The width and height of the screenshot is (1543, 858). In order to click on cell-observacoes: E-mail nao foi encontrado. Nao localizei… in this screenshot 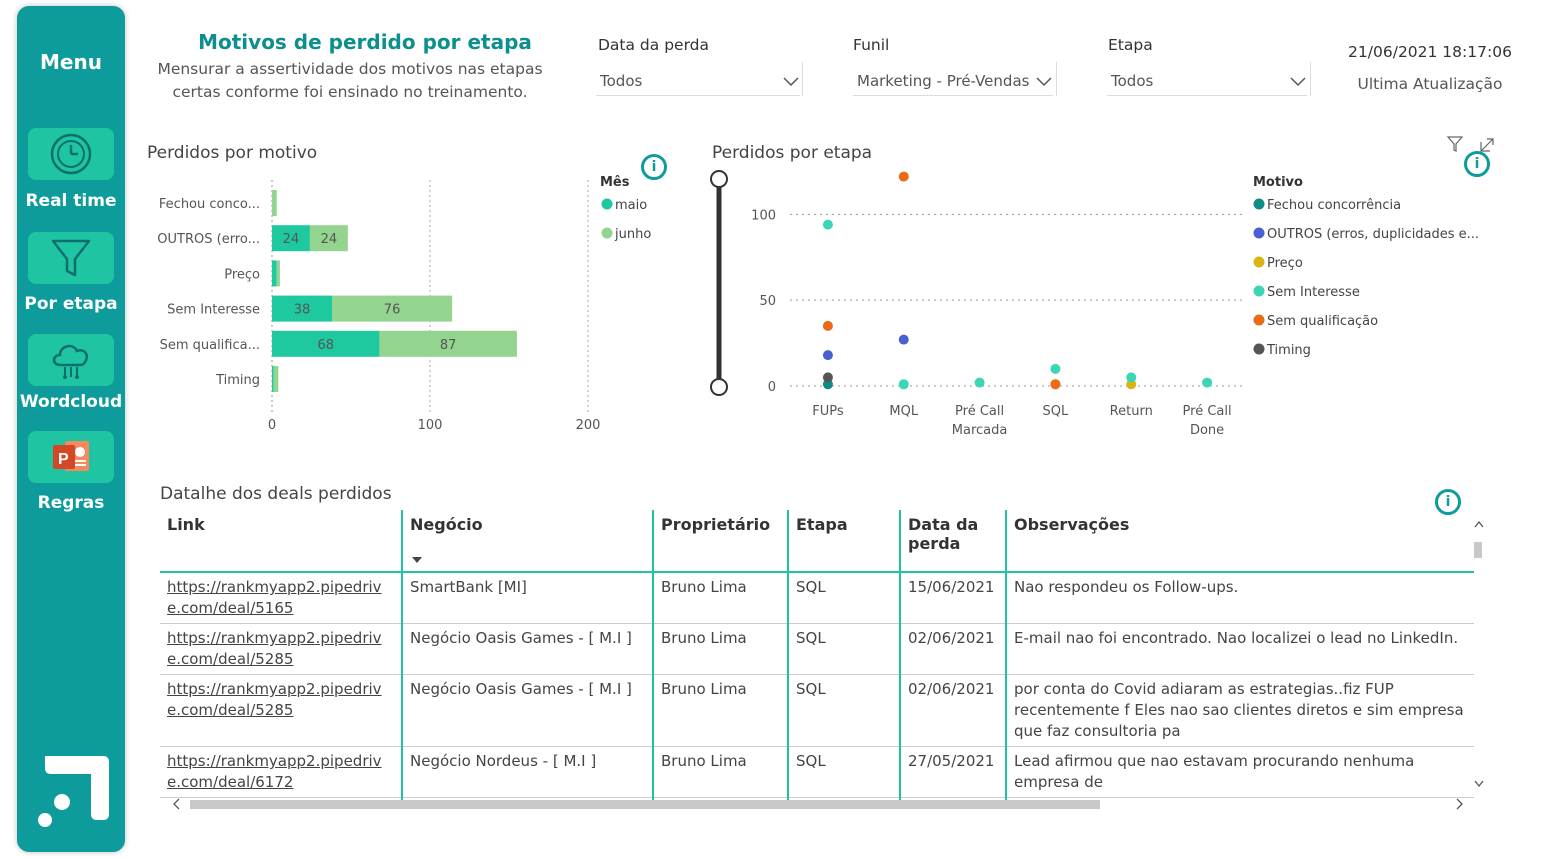, I will do `click(1240, 649)`.